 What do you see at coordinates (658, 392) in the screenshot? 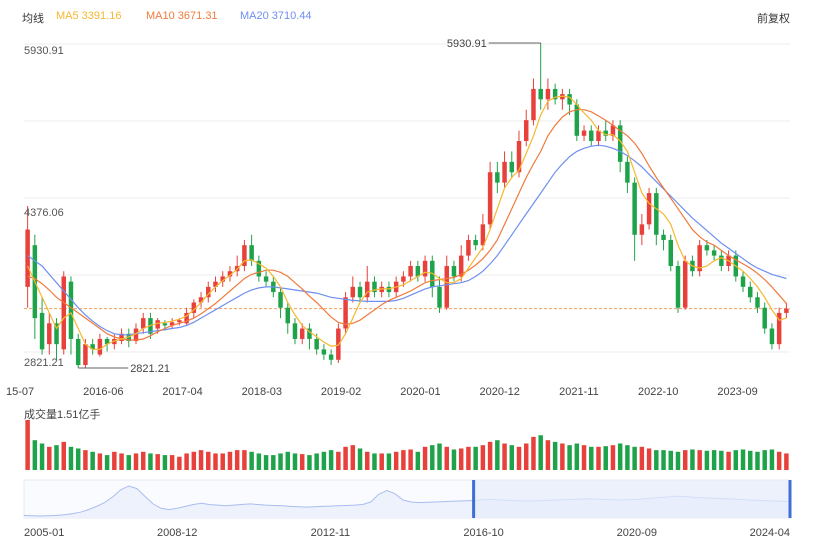
I see `time-tick-label: 2022-10` at bounding box center [658, 392].